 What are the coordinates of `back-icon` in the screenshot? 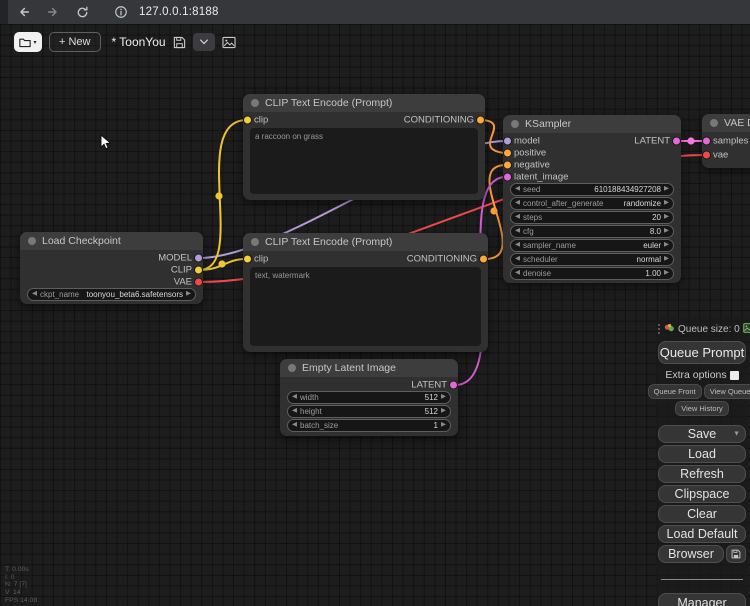 It's located at (24, 12).